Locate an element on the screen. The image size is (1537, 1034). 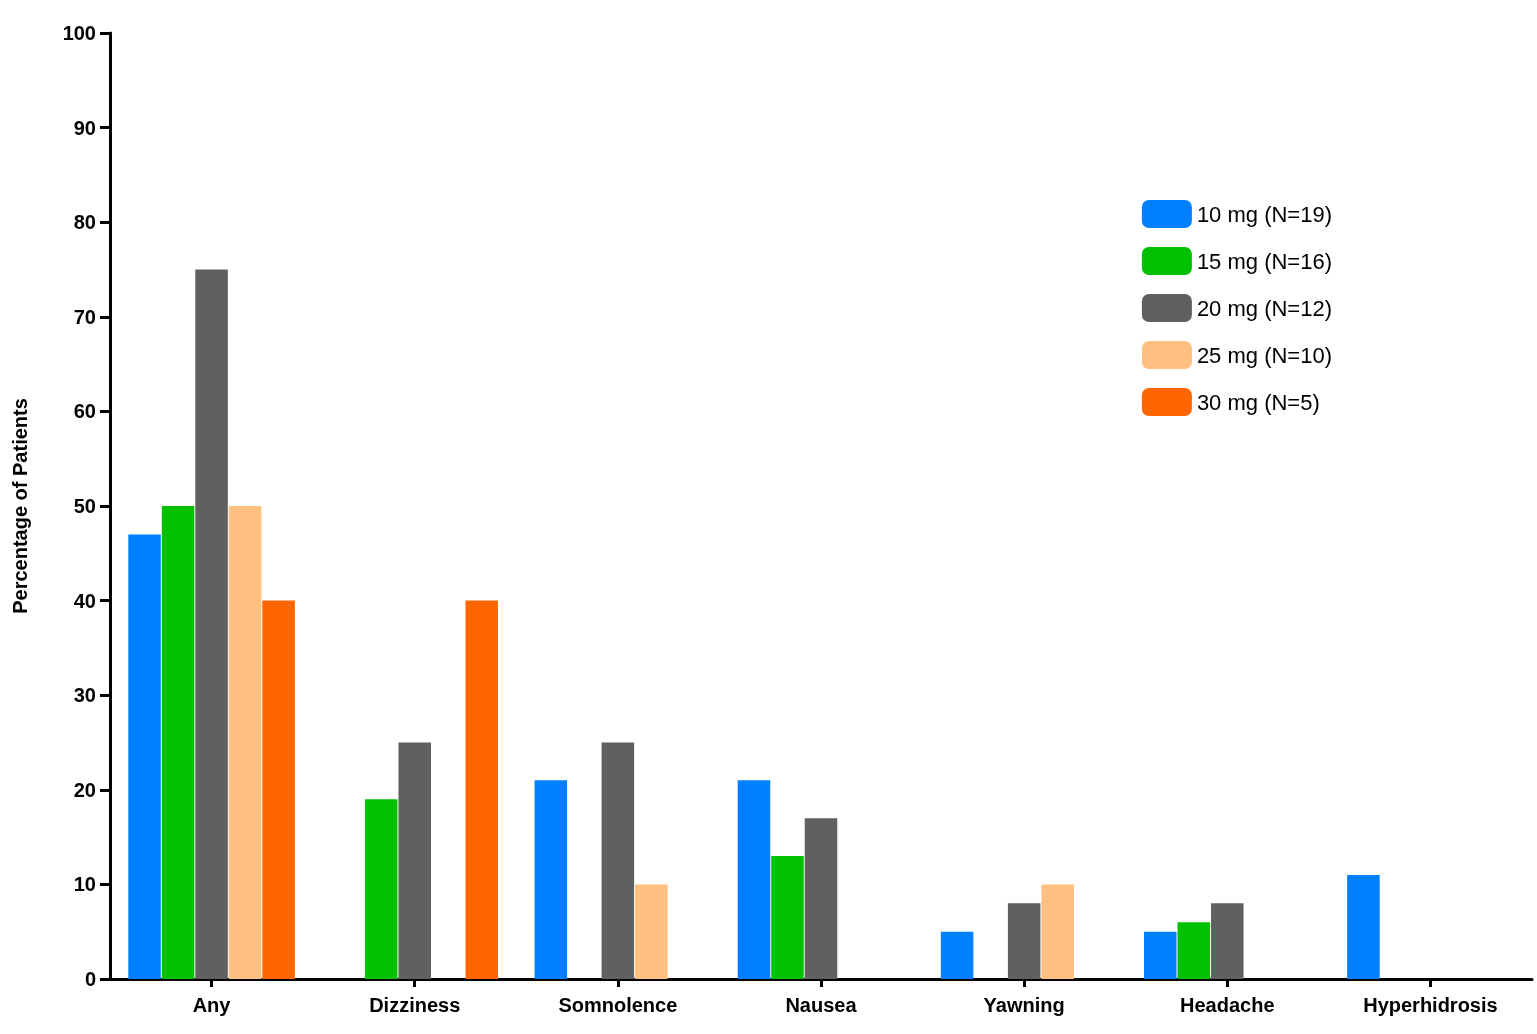
legend-label: 30 mg (N=5) is located at coordinates (1258, 402).